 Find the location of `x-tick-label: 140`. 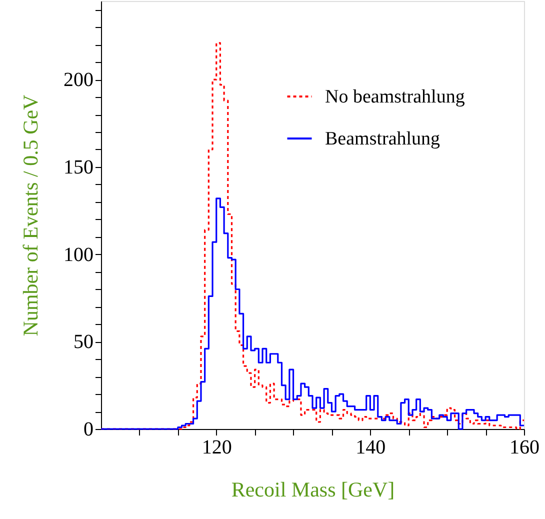

x-tick-label: 140 is located at coordinates (371, 447).